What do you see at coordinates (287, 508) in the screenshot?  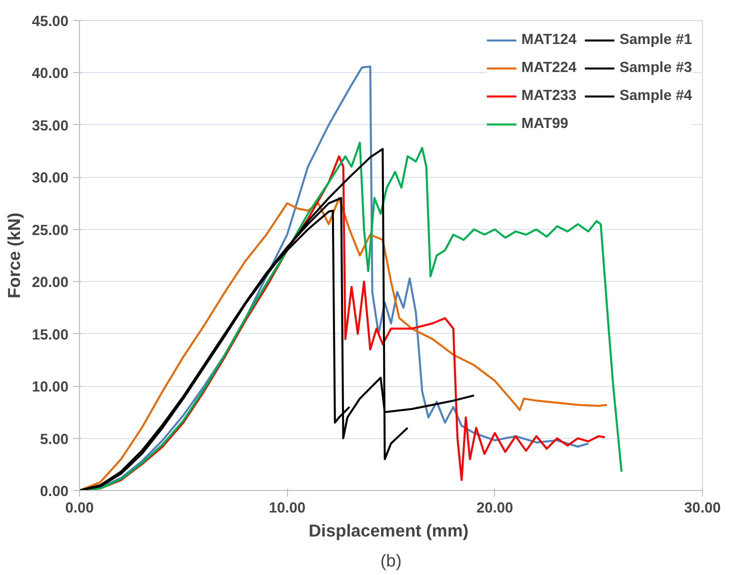 I see `x-tick-label: 10.00` at bounding box center [287, 508].